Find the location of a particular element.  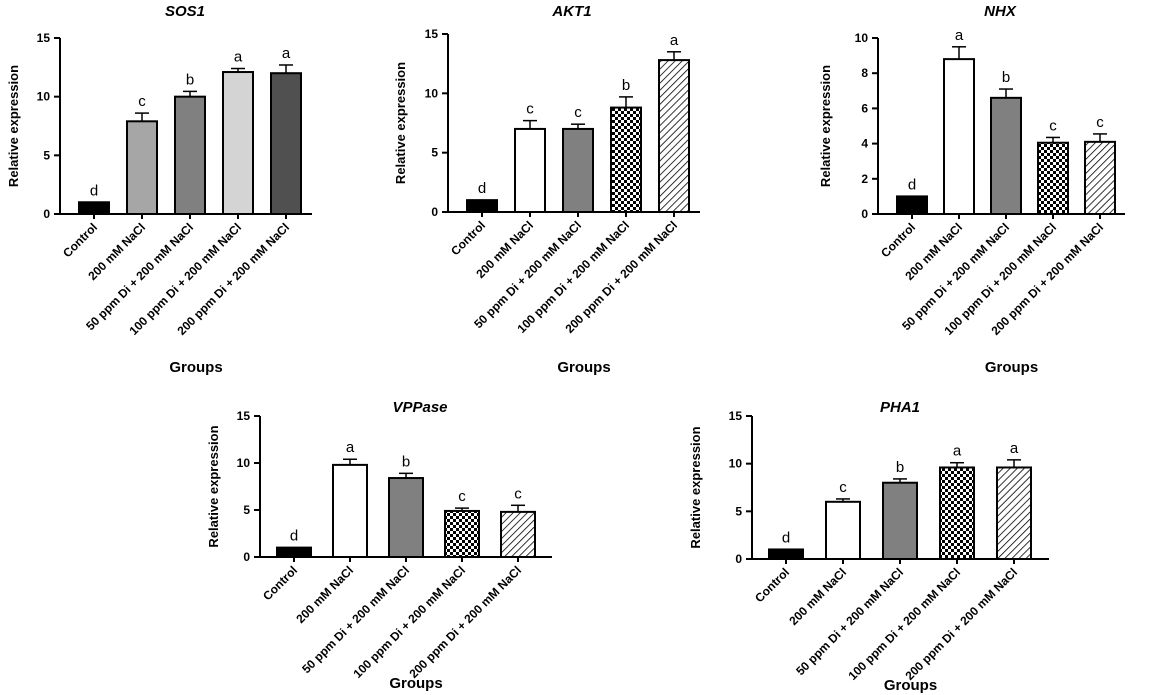

y-tick-label: 4 is located at coordinates (864, 144).